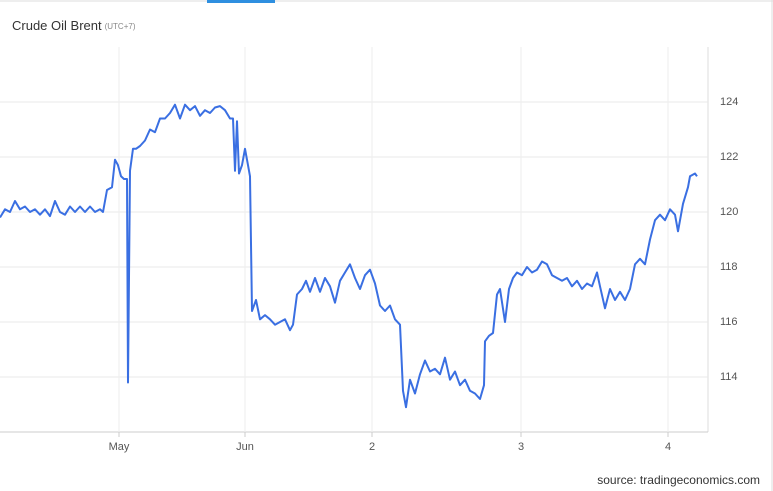 The width and height of the screenshot is (773, 491). I want to click on y-tick-label: 114, so click(729, 377).